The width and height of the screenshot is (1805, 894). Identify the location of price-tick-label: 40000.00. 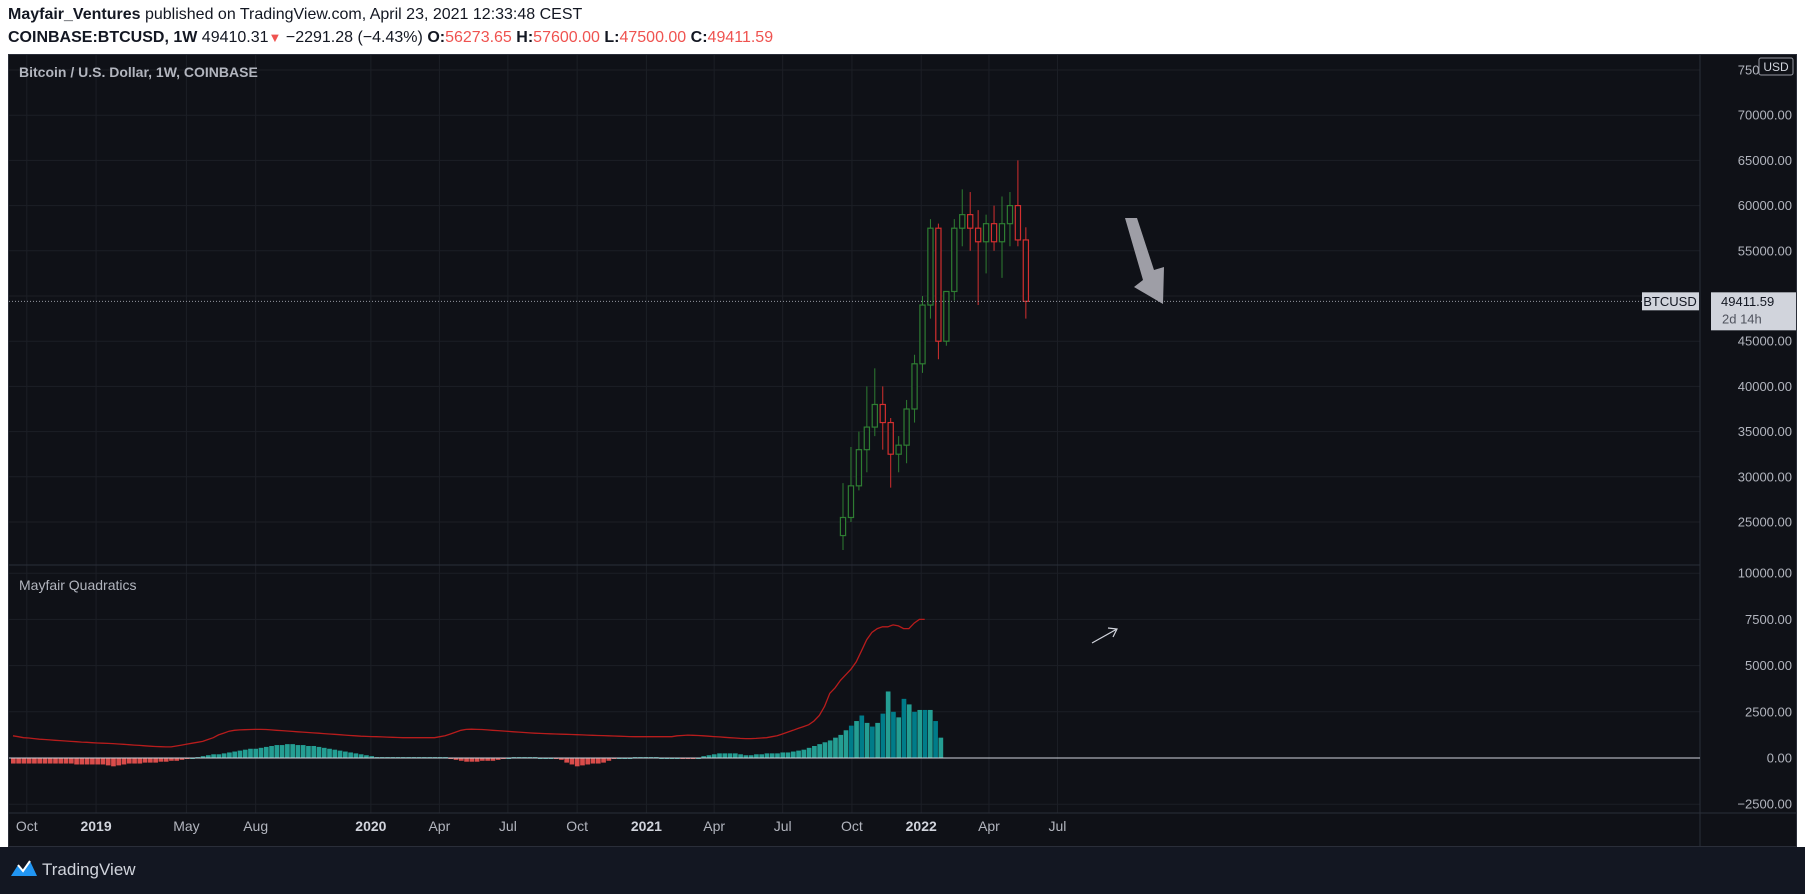
(1765, 386).